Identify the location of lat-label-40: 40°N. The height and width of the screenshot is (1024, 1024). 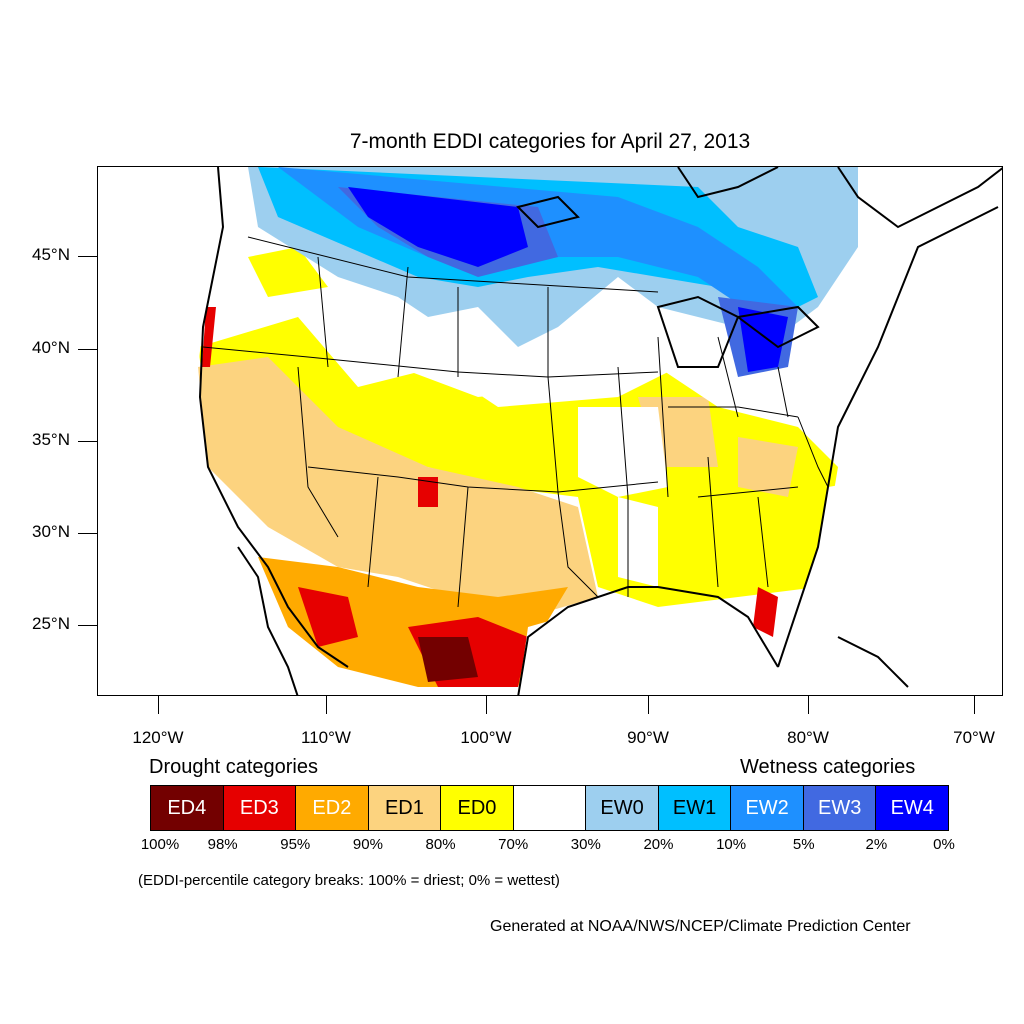
(51, 347).